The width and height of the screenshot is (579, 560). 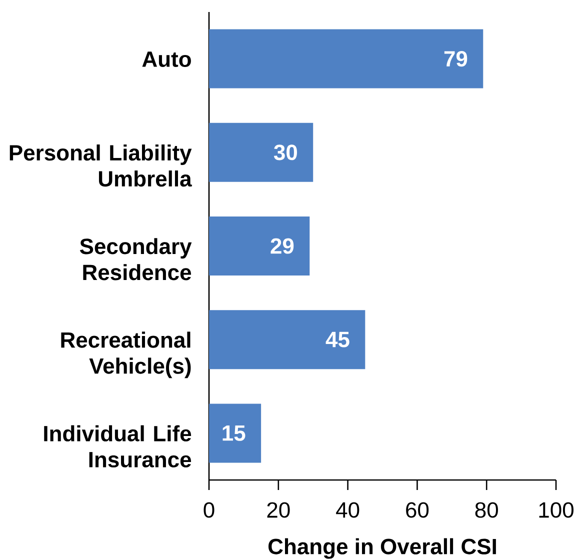 What do you see at coordinates (282, 246) in the screenshot?
I see `data-label: 29` at bounding box center [282, 246].